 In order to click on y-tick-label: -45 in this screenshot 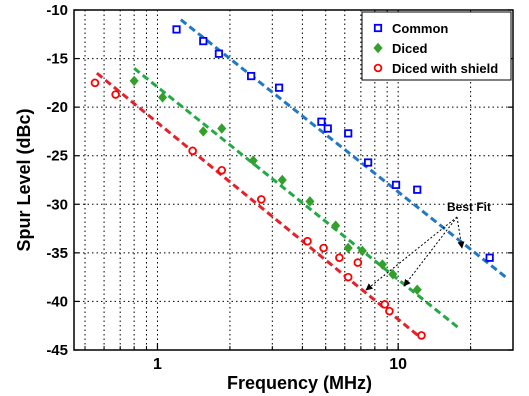, I will do `click(57, 350)`.